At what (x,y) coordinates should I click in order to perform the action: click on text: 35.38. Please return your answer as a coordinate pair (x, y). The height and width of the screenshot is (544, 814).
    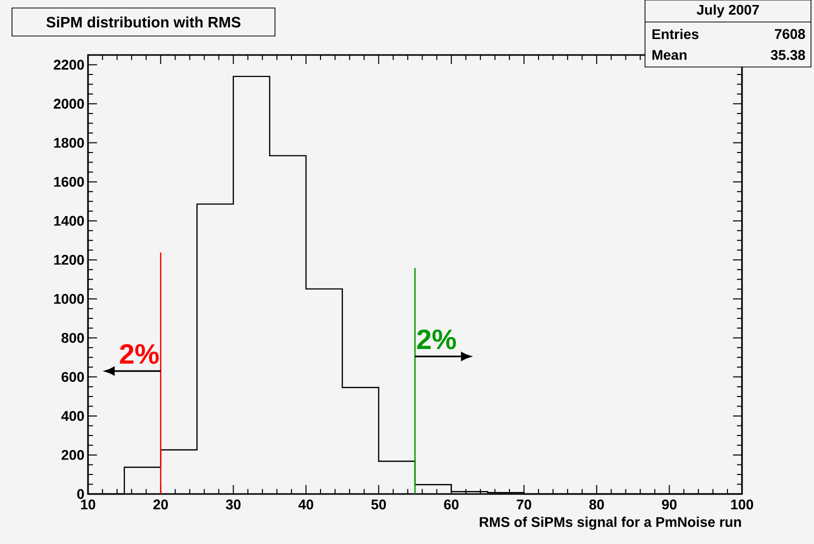
    Looking at the image, I should click on (788, 55).